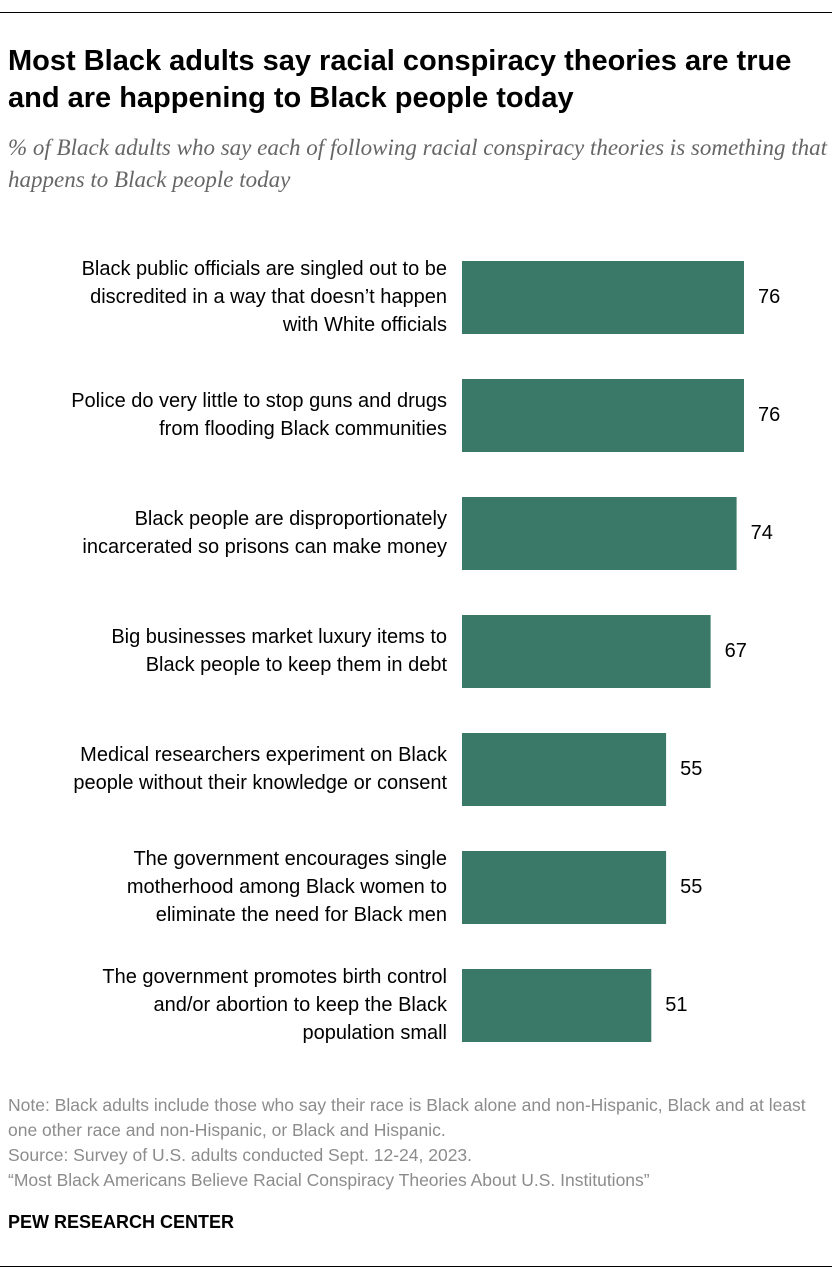 The height and width of the screenshot is (1280, 840). Describe the element at coordinates (762, 533) in the screenshot. I see `data-label-3: 74` at that location.